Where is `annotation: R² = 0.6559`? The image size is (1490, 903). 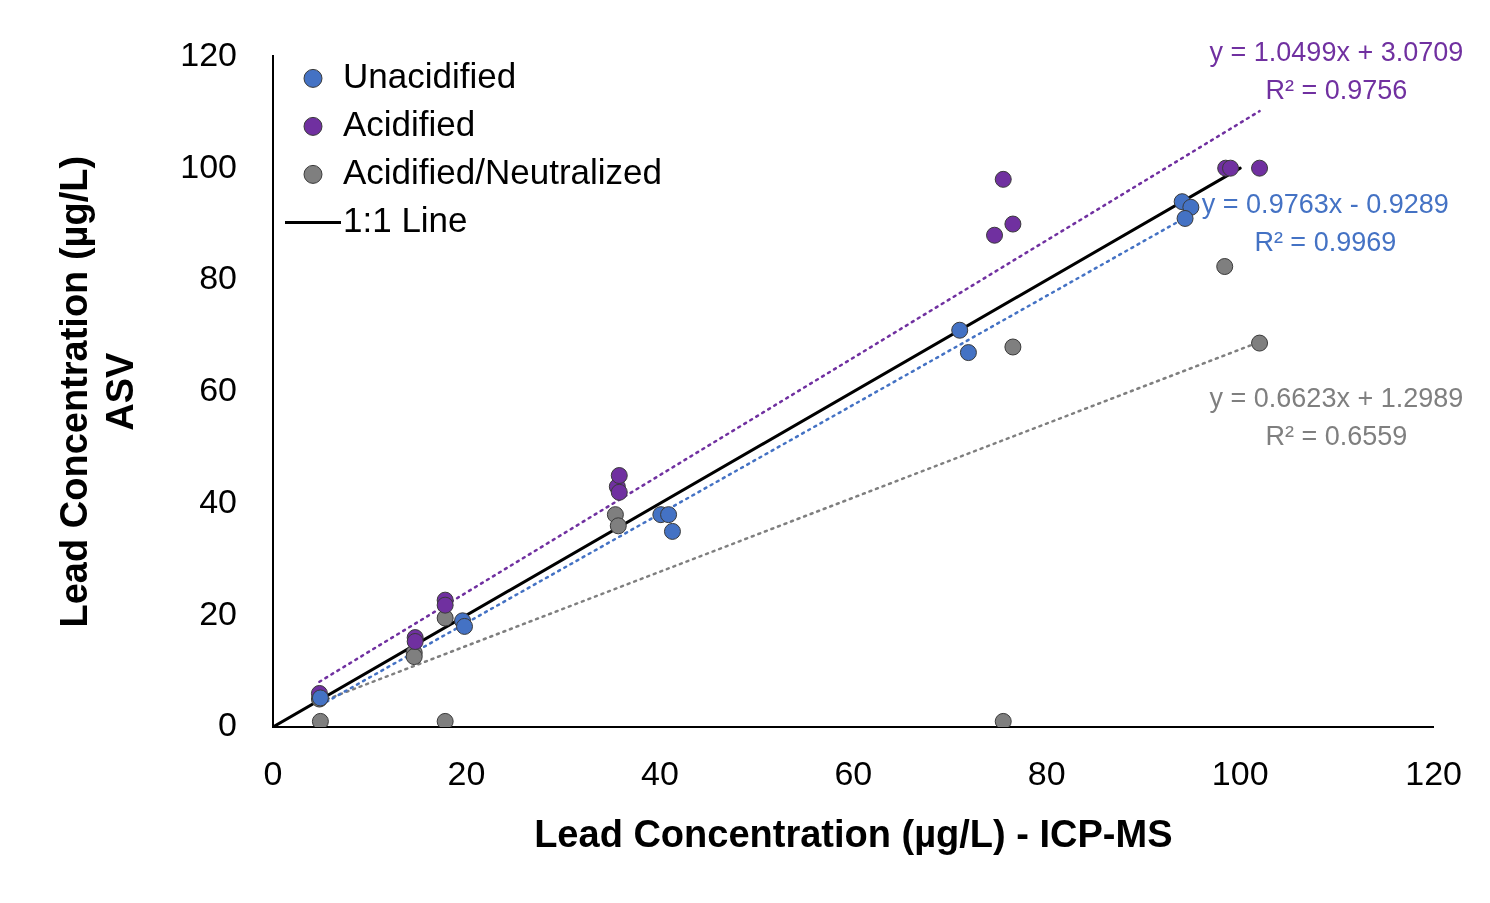 annotation: R² = 0.6559 is located at coordinates (1336, 436).